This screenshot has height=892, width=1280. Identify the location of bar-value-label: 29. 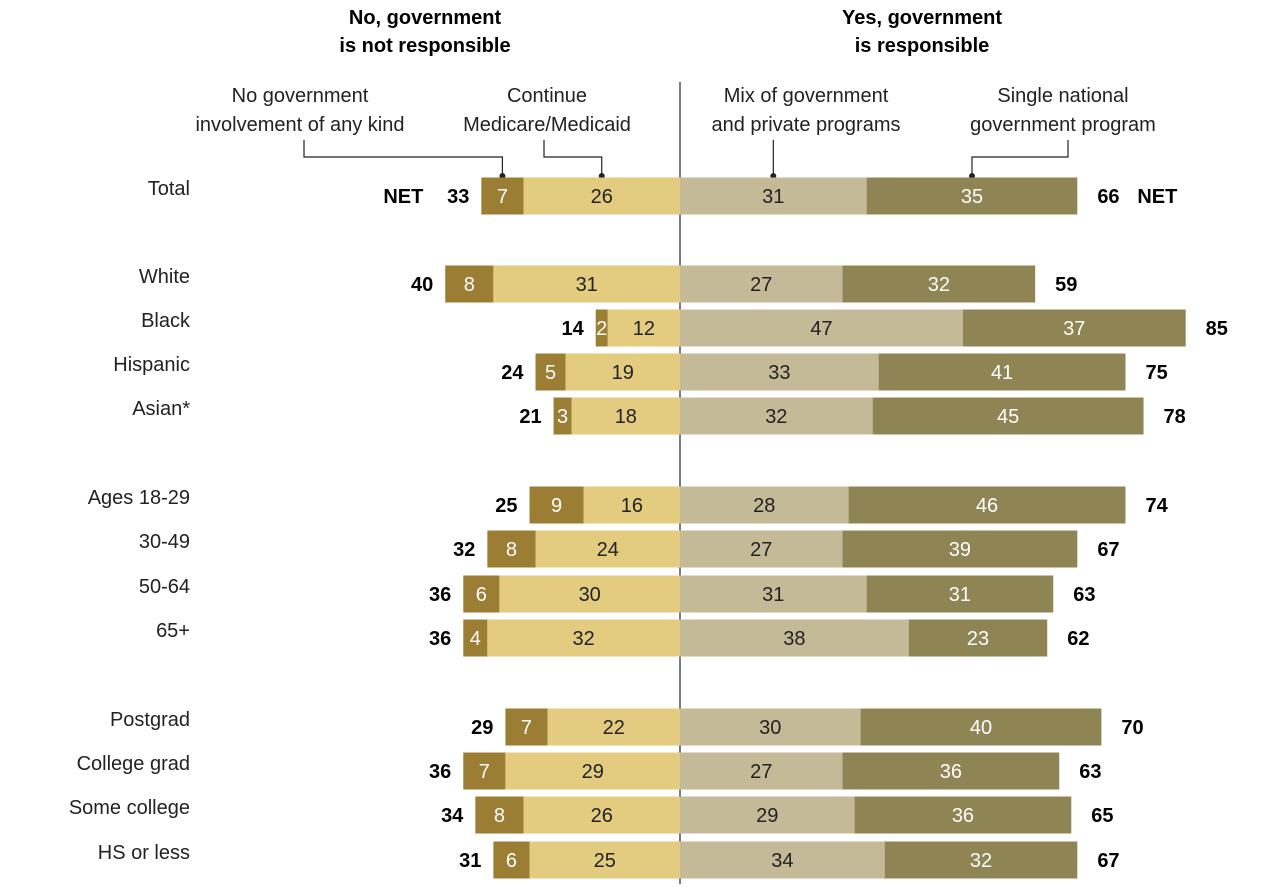
(593, 772).